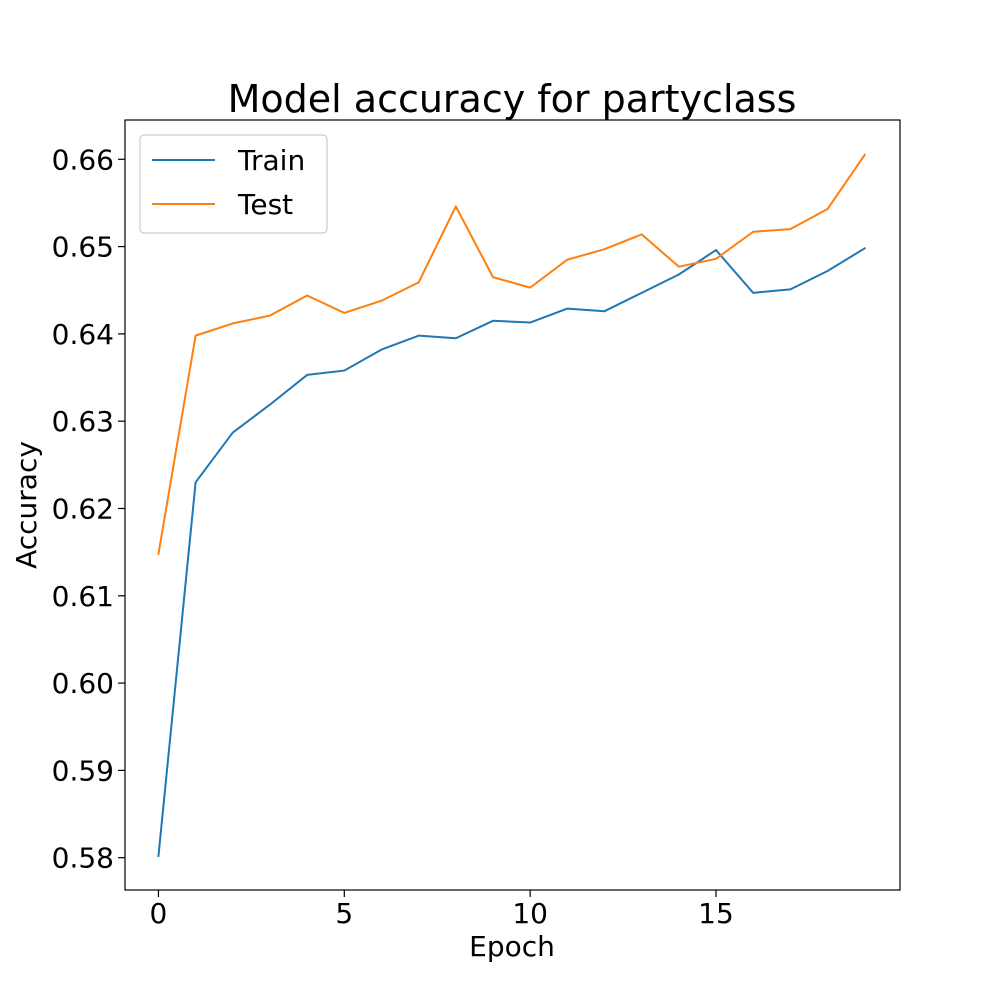  What do you see at coordinates (83, 683) in the screenshot?
I see `y-tick-label: 0.60` at bounding box center [83, 683].